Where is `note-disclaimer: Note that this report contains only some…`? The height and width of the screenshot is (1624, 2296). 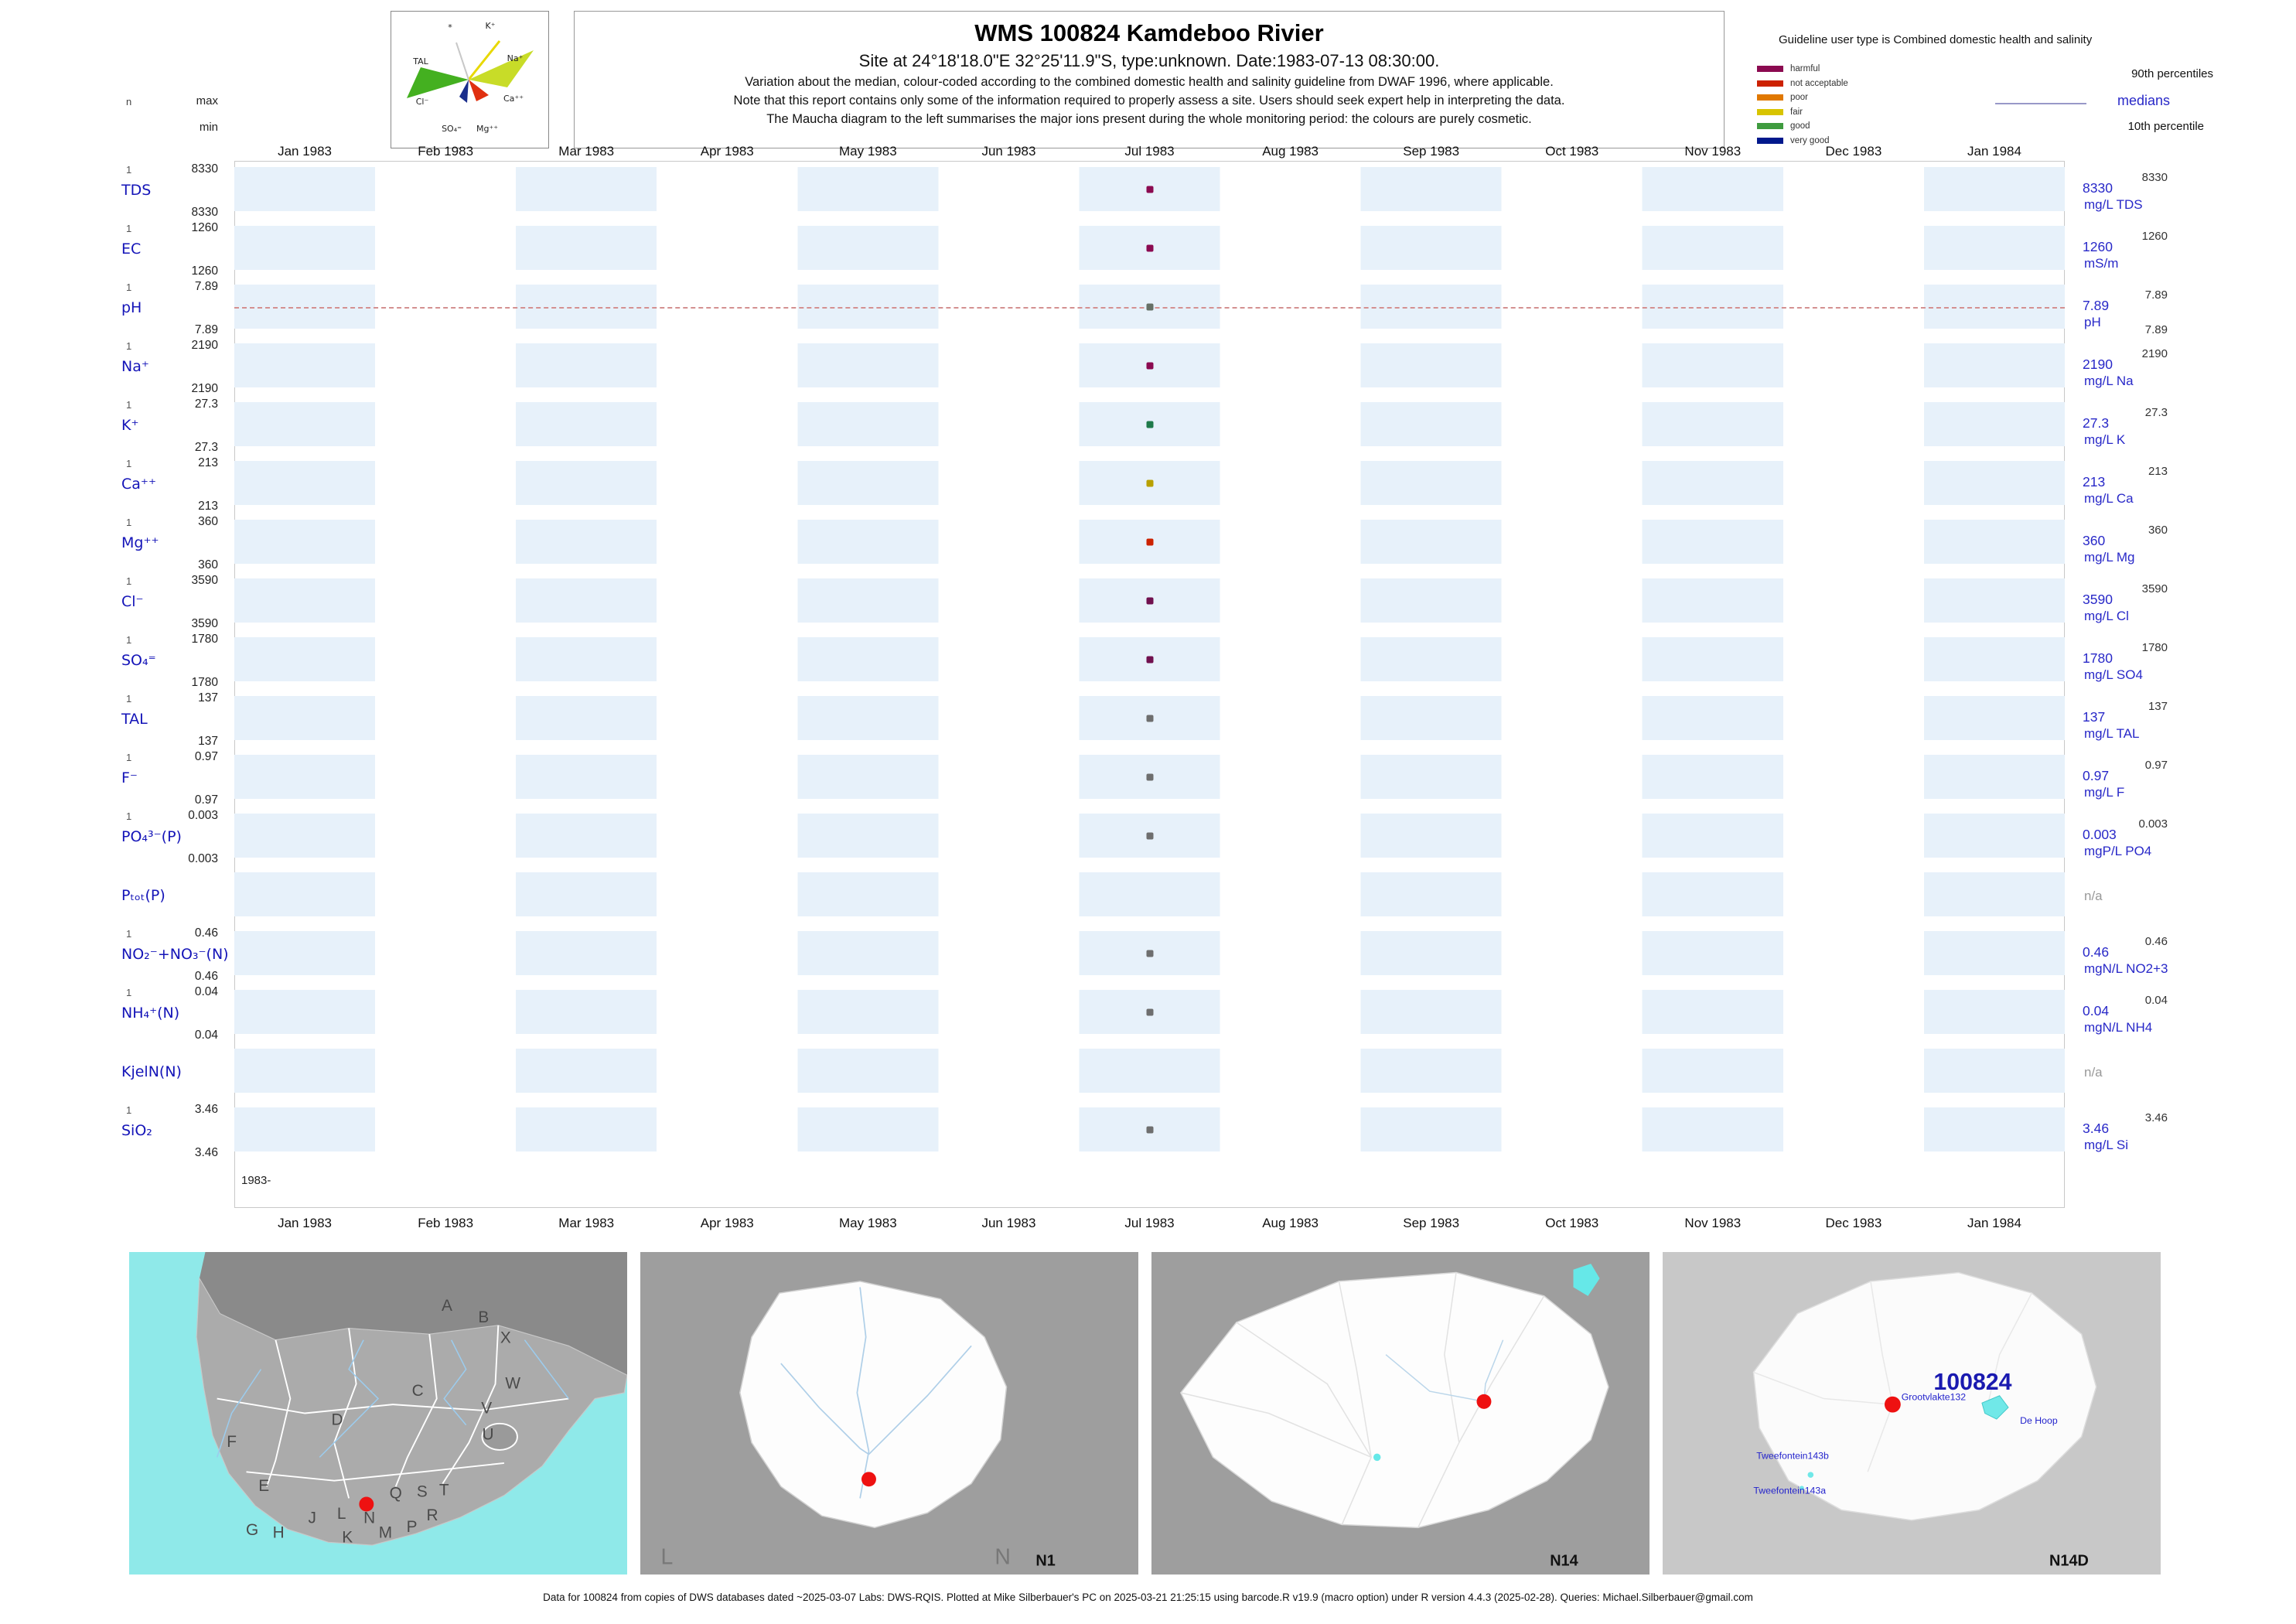
note-disclaimer: Note that this report contains only some… is located at coordinates (1149, 100).